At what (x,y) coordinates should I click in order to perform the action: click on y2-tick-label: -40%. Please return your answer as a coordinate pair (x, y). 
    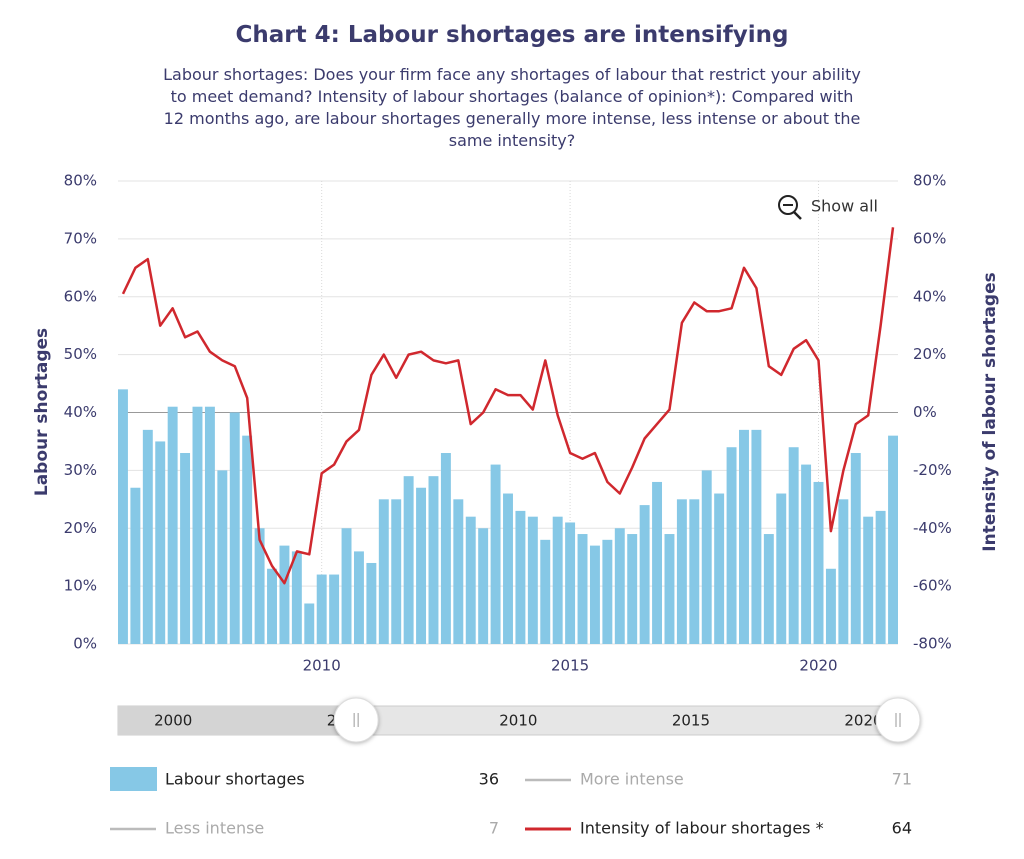
    Looking at the image, I should click on (932, 528).